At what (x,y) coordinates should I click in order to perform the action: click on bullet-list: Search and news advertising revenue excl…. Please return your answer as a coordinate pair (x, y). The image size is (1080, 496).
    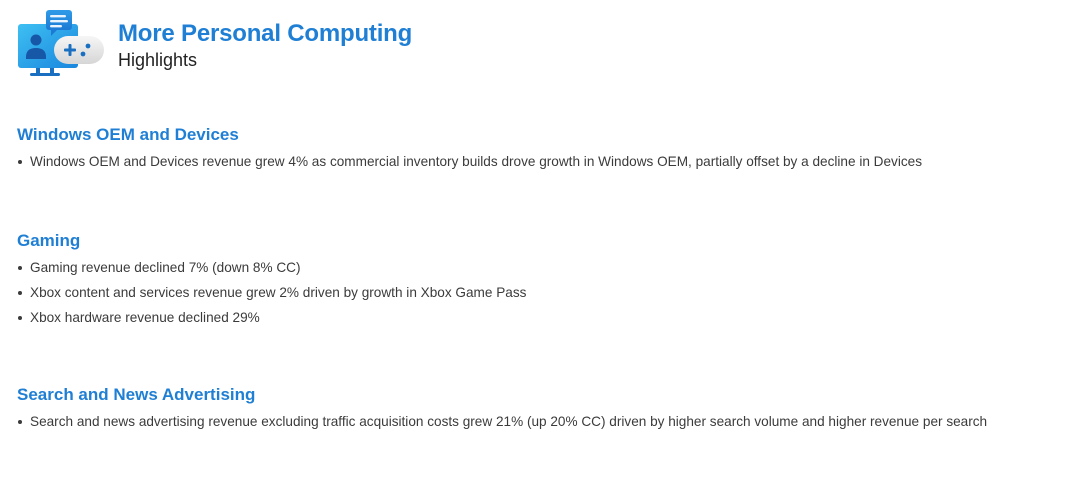
    Looking at the image, I should click on (502, 421).